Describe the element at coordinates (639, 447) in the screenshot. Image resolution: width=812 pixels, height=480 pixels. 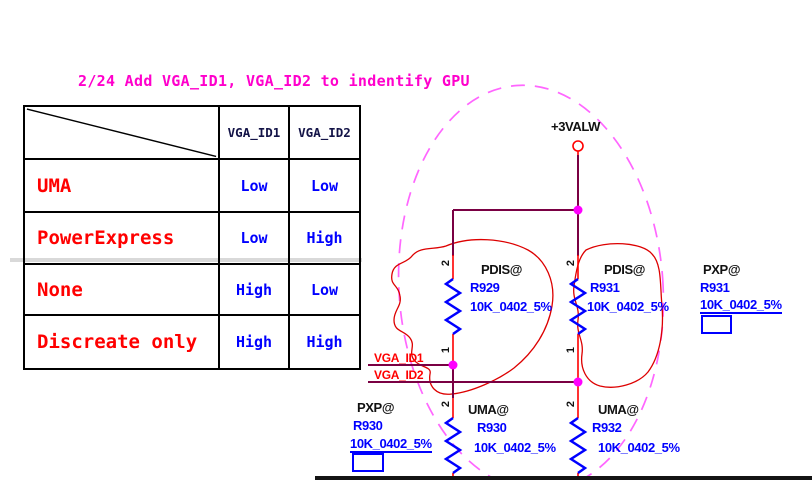
I see `r932-value: 10K_0402_5%` at that location.